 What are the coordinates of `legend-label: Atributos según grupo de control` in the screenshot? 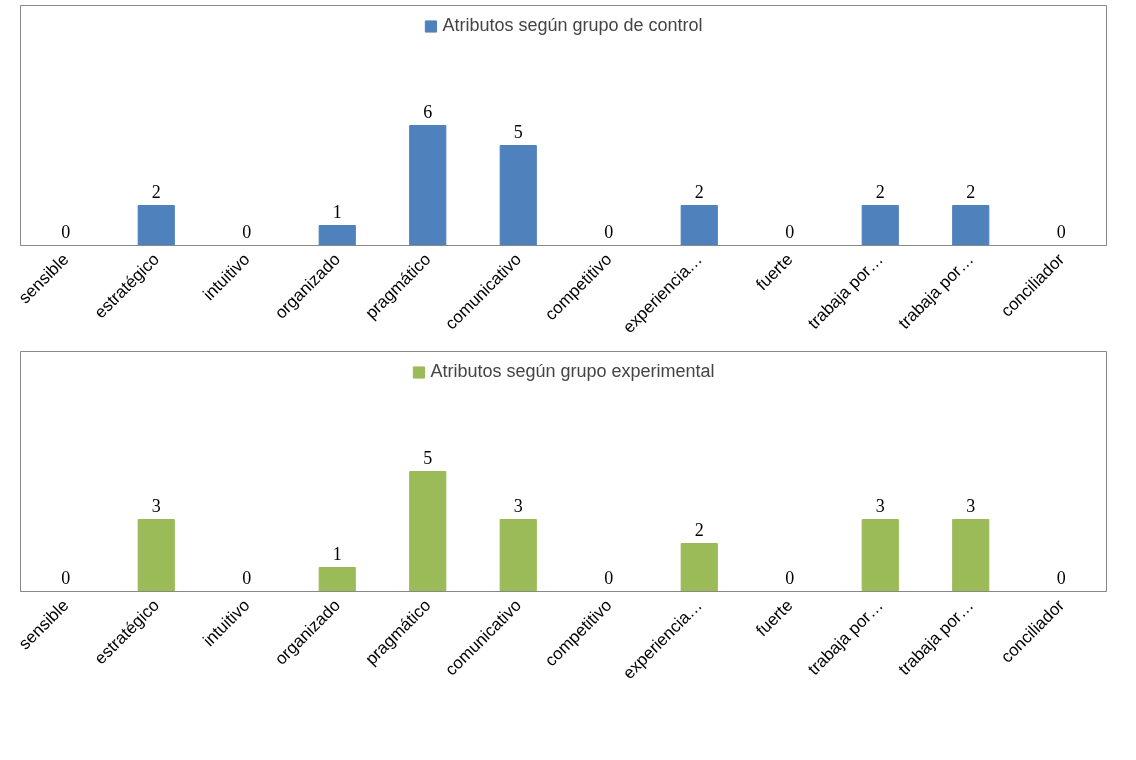 It's located at (572, 25).